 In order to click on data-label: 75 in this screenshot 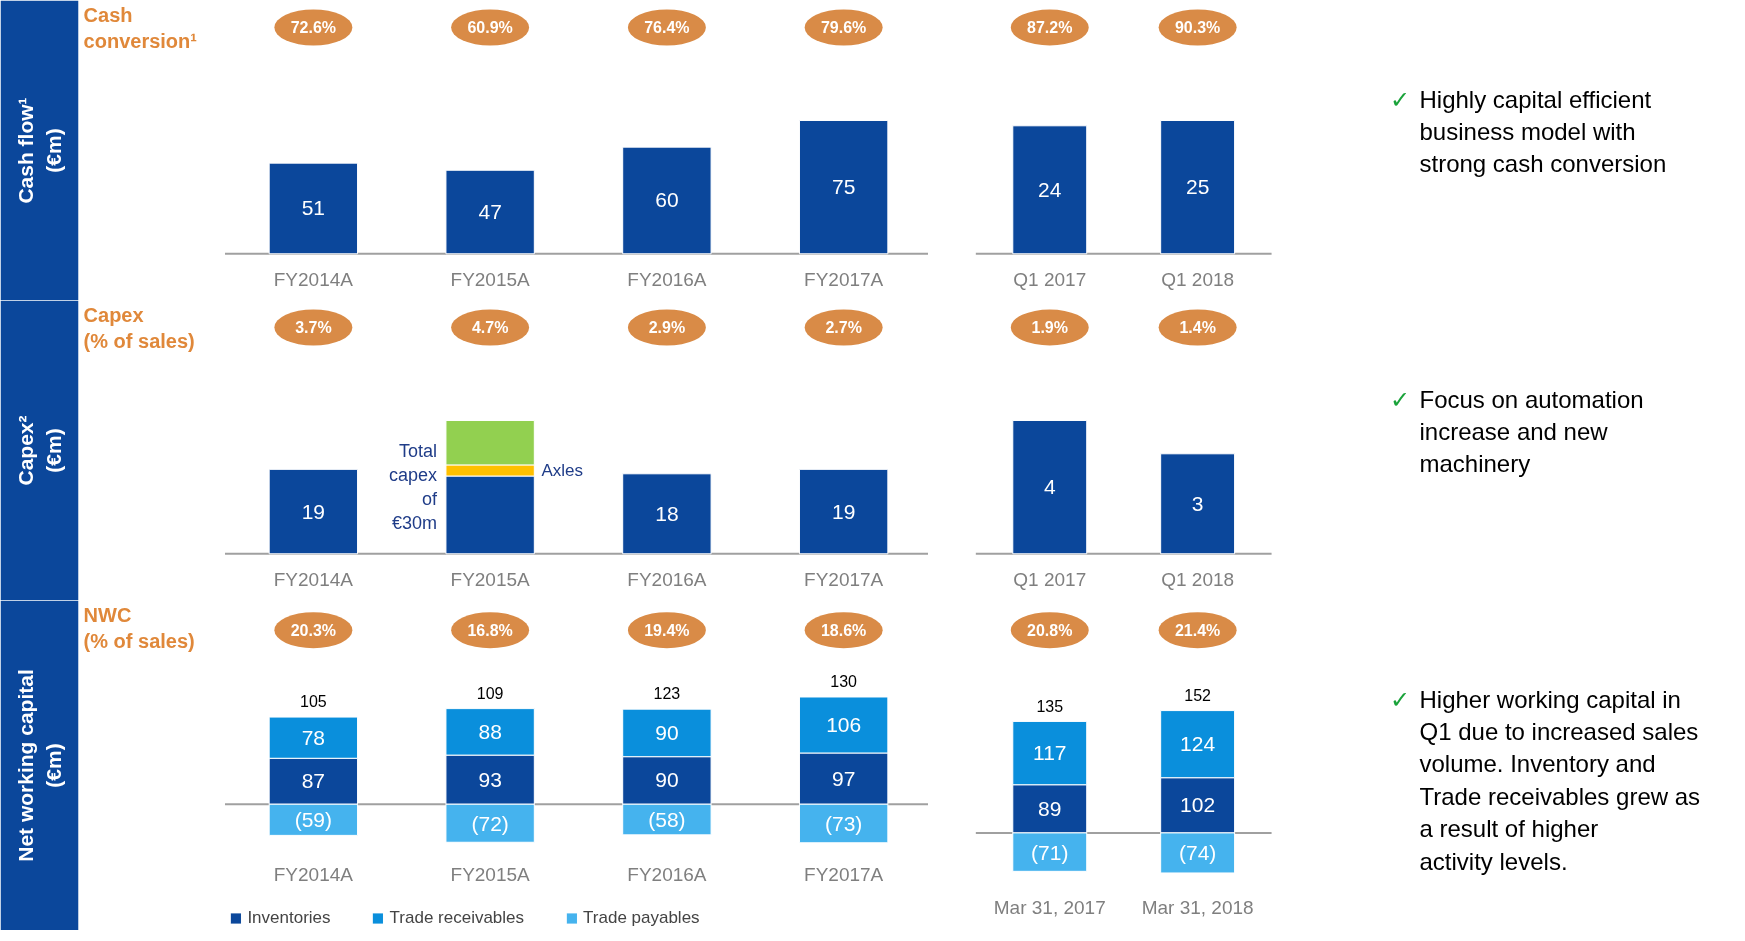, I will do `click(843, 187)`.